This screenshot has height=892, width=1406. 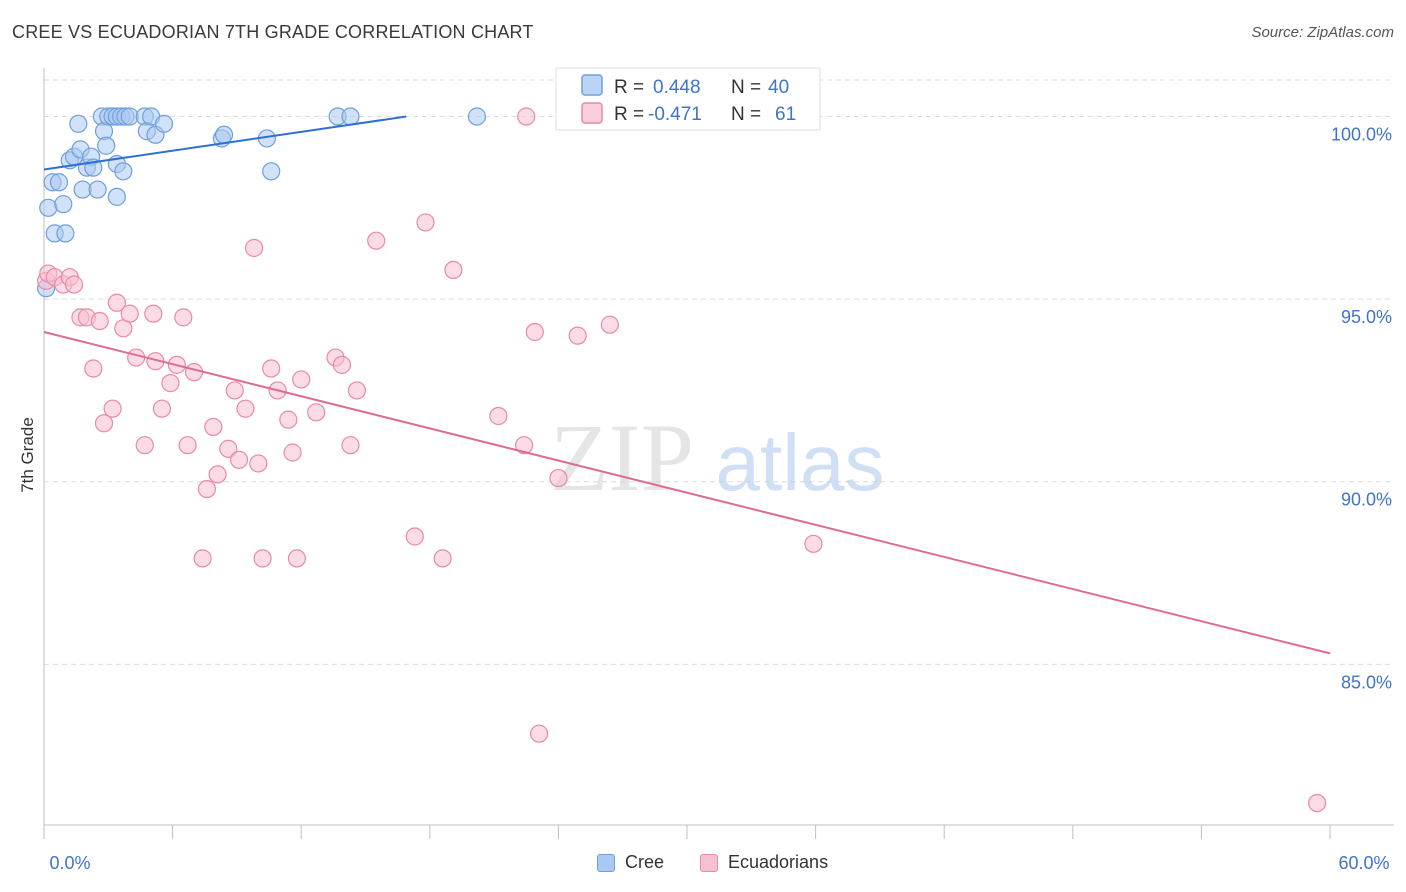 I want to click on stats-legend: R = 0.448 N = 40 R = -0.471 N = 61, so click(x=688, y=99).